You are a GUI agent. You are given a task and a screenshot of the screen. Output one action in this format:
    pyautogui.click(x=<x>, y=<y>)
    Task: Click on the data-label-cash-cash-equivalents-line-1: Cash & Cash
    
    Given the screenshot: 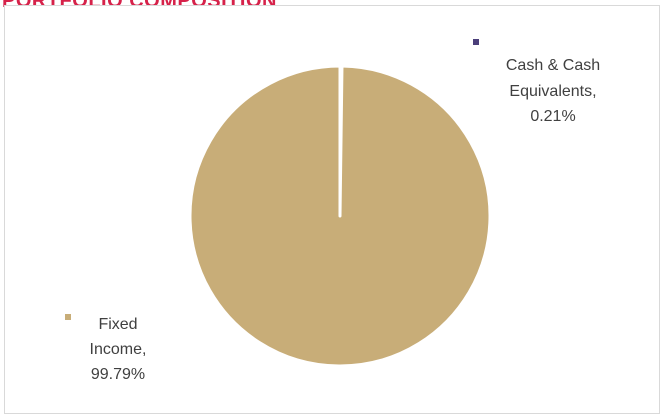 What is the action you would take?
    pyautogui.click(x=553, y=65)
    